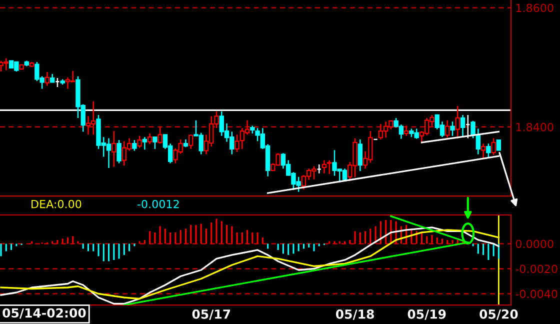 This screenshot has width=560, height=324. I want to click on text: 05/14-02:00, so click(44, 313).